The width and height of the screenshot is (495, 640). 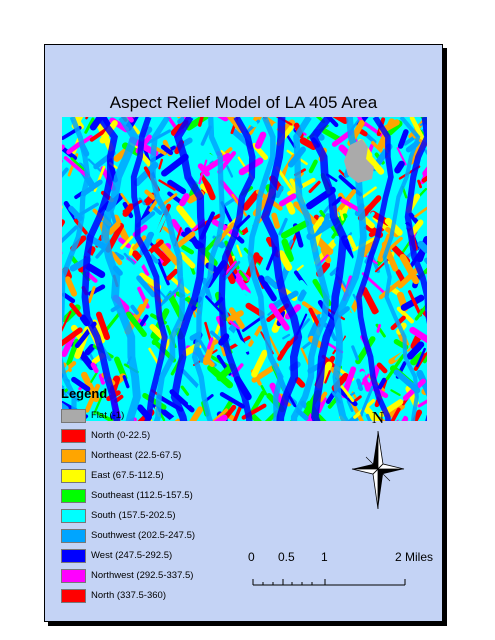 What do you see at coordinates (127, 475) in the screenshot?
I see `legend-label: East (67.5-112.5)` at bounding box center [127, 475].